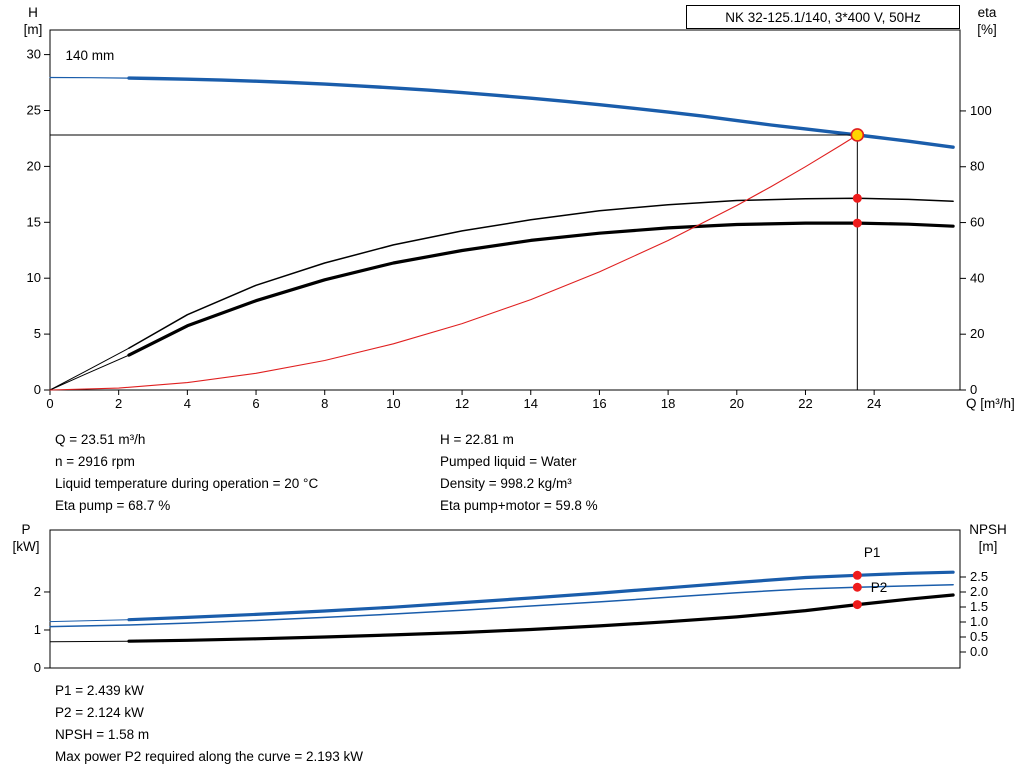  What do you see at coordinates (89, 372) in the screenshot?
I see `eta-pump-motor-lead` at bounding box center [89, 372].